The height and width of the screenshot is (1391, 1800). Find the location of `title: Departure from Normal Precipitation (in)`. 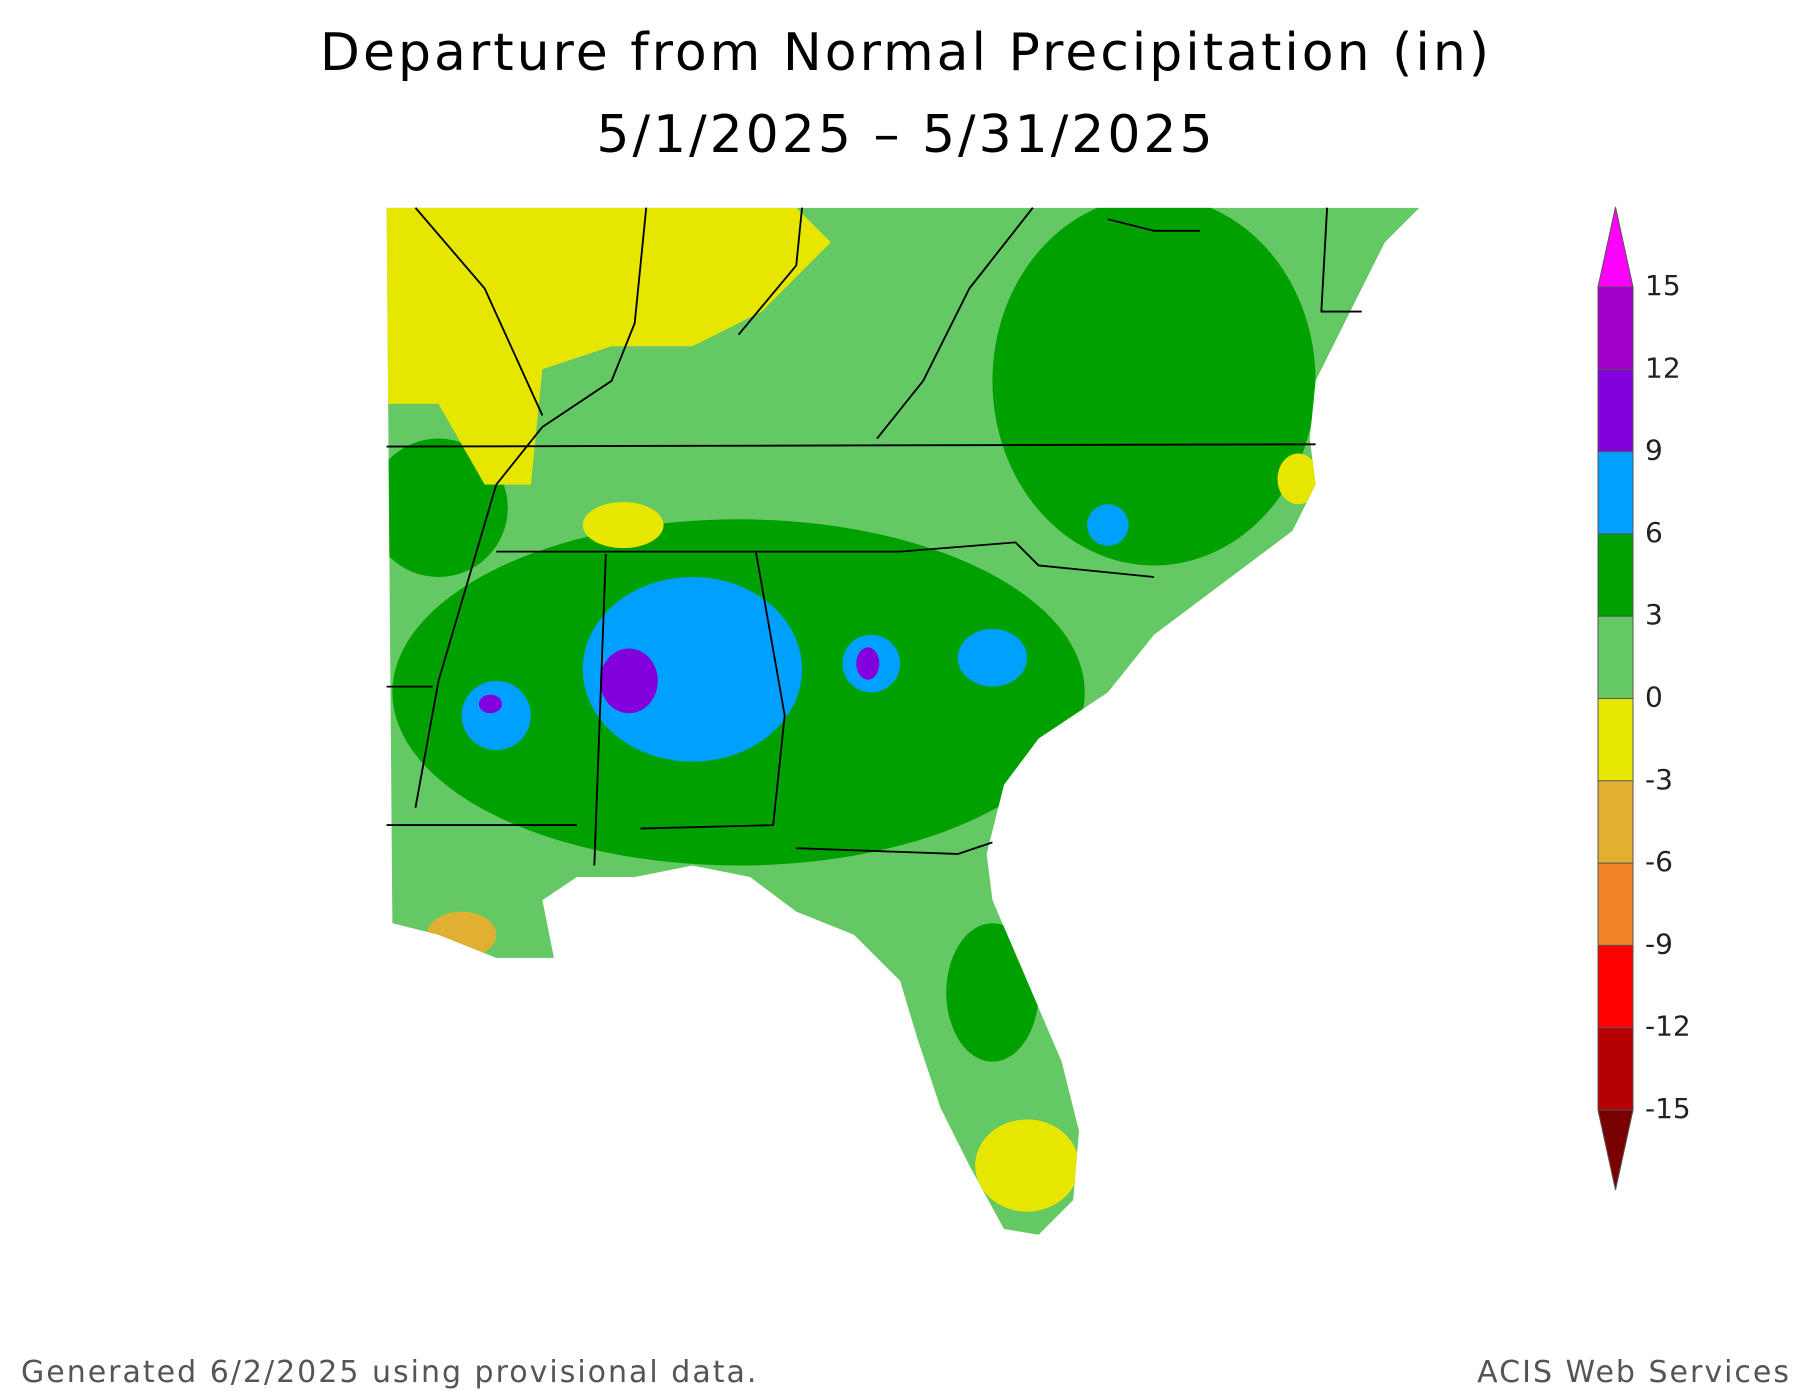

title: Departure from Normal Precipitation (in) is located at coordinates (906, 53).